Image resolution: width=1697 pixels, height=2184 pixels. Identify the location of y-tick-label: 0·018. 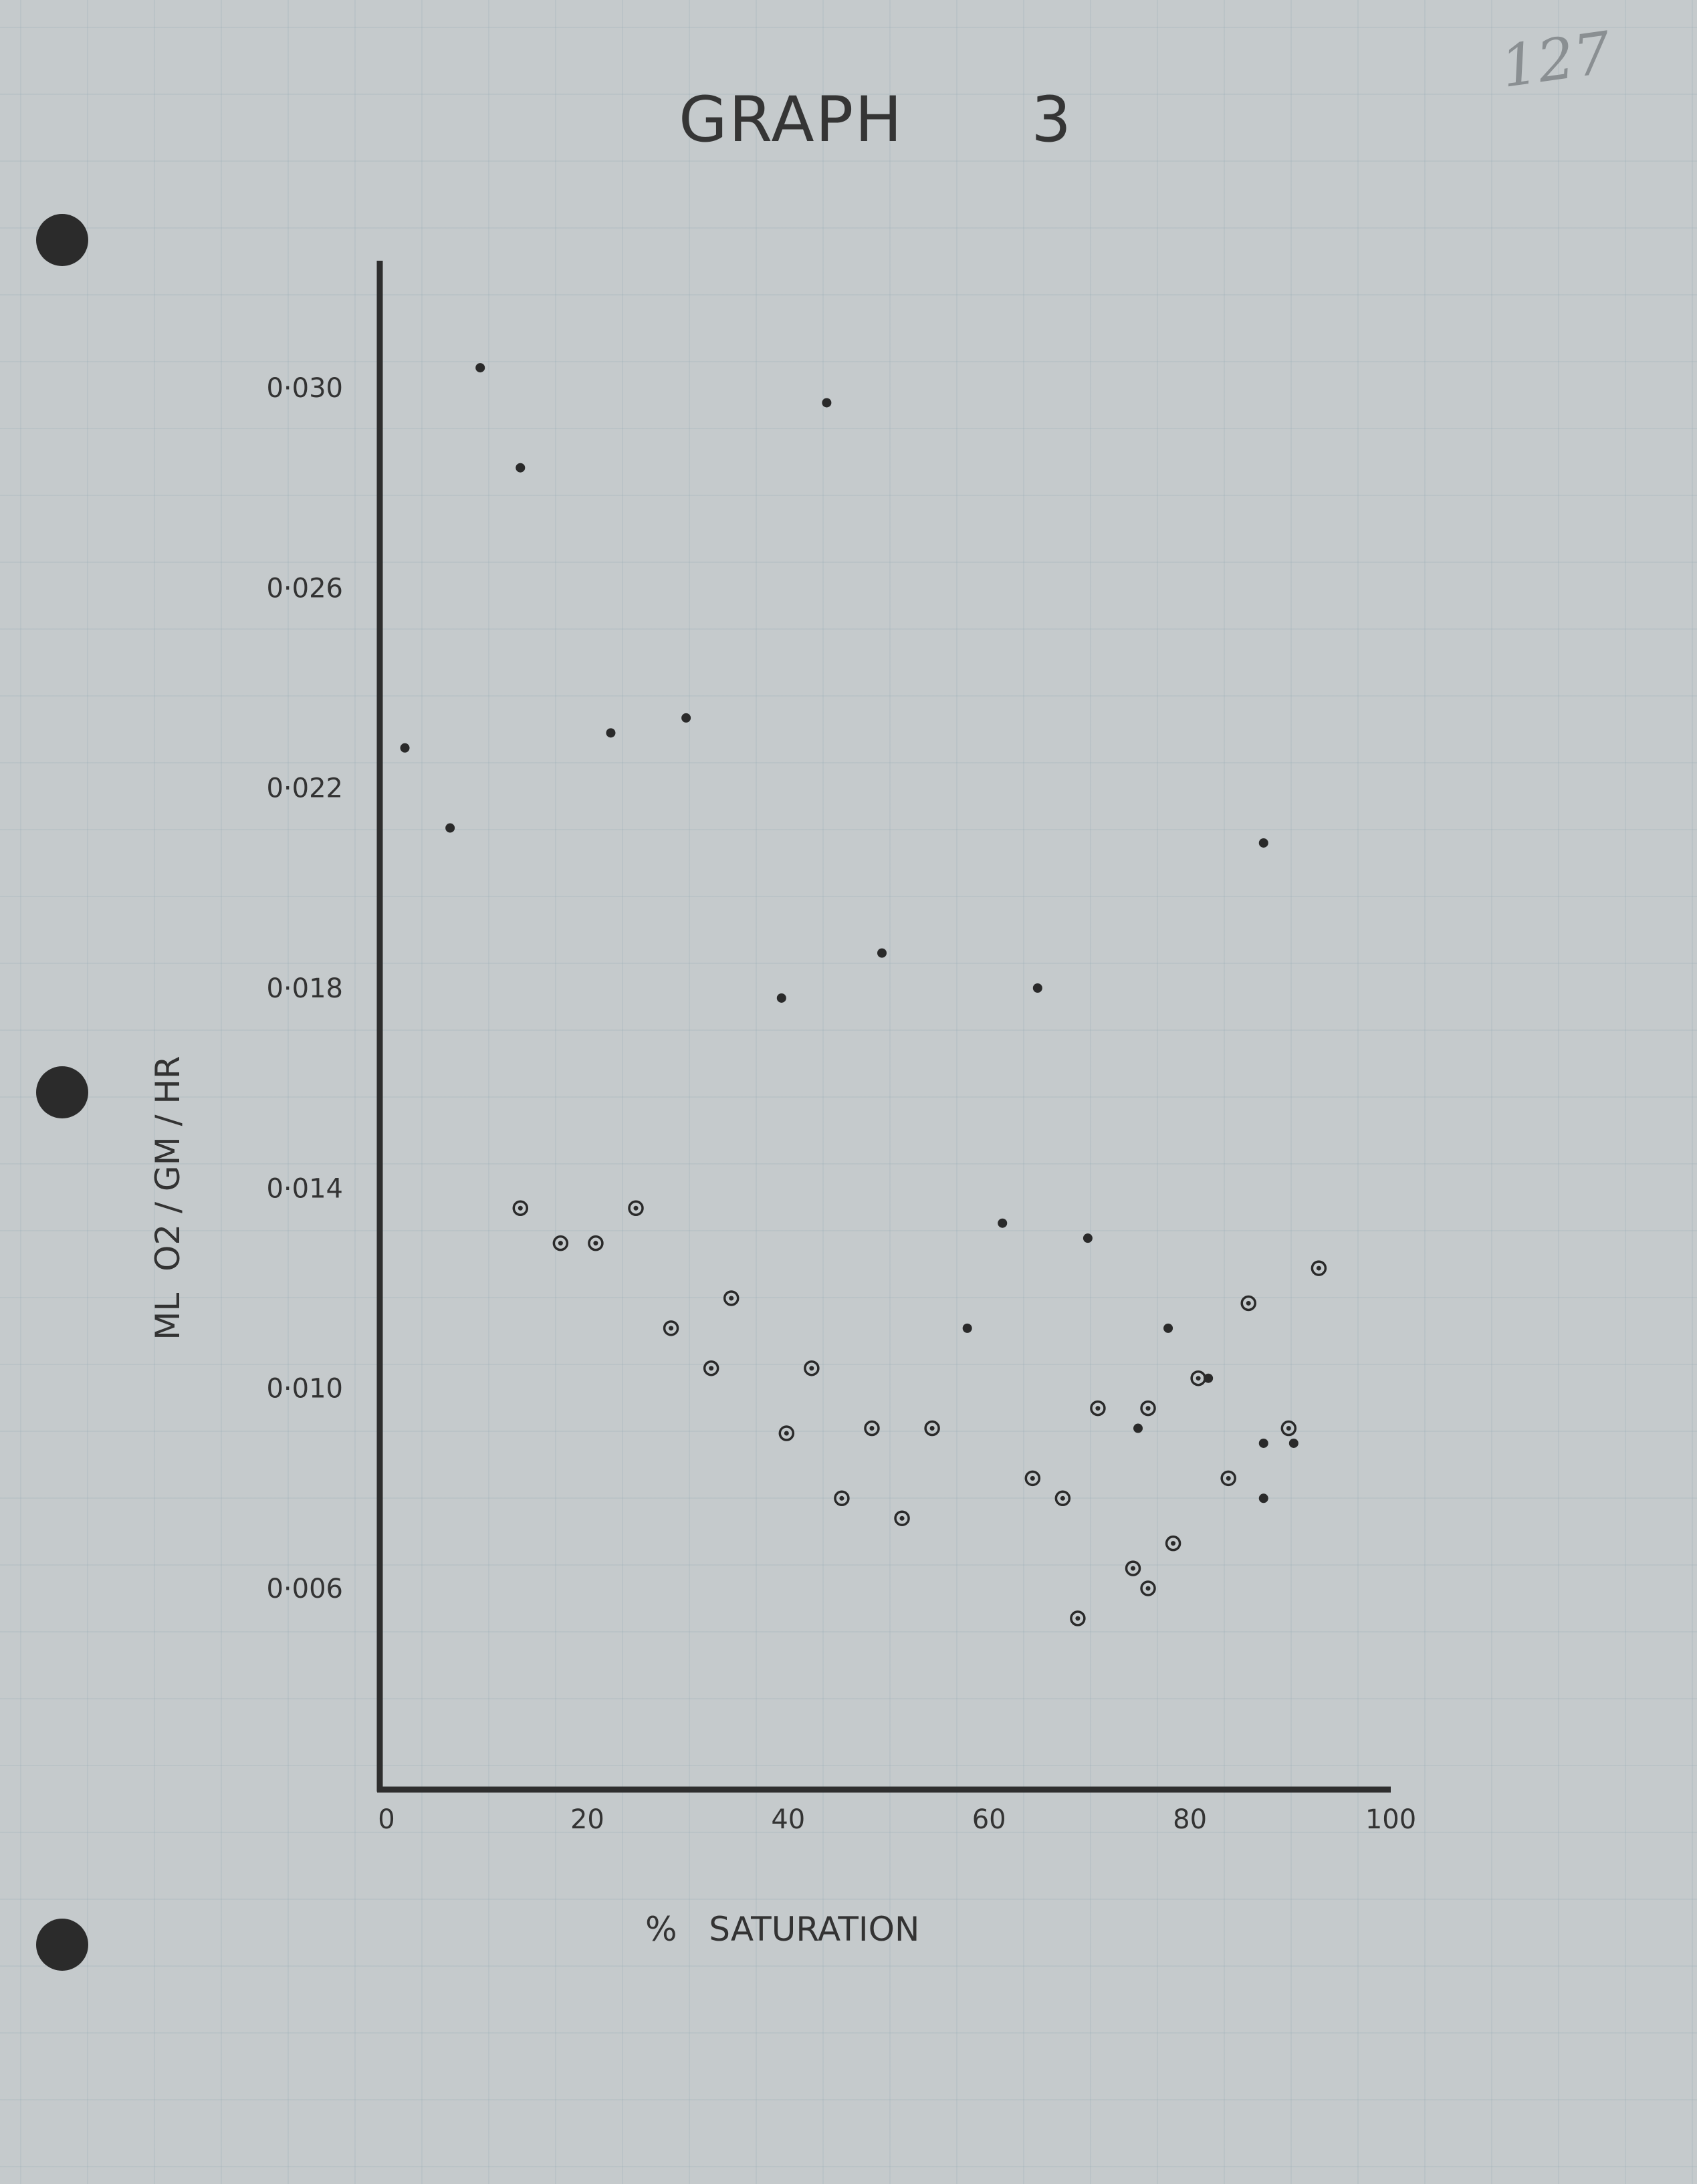
(304, 988).